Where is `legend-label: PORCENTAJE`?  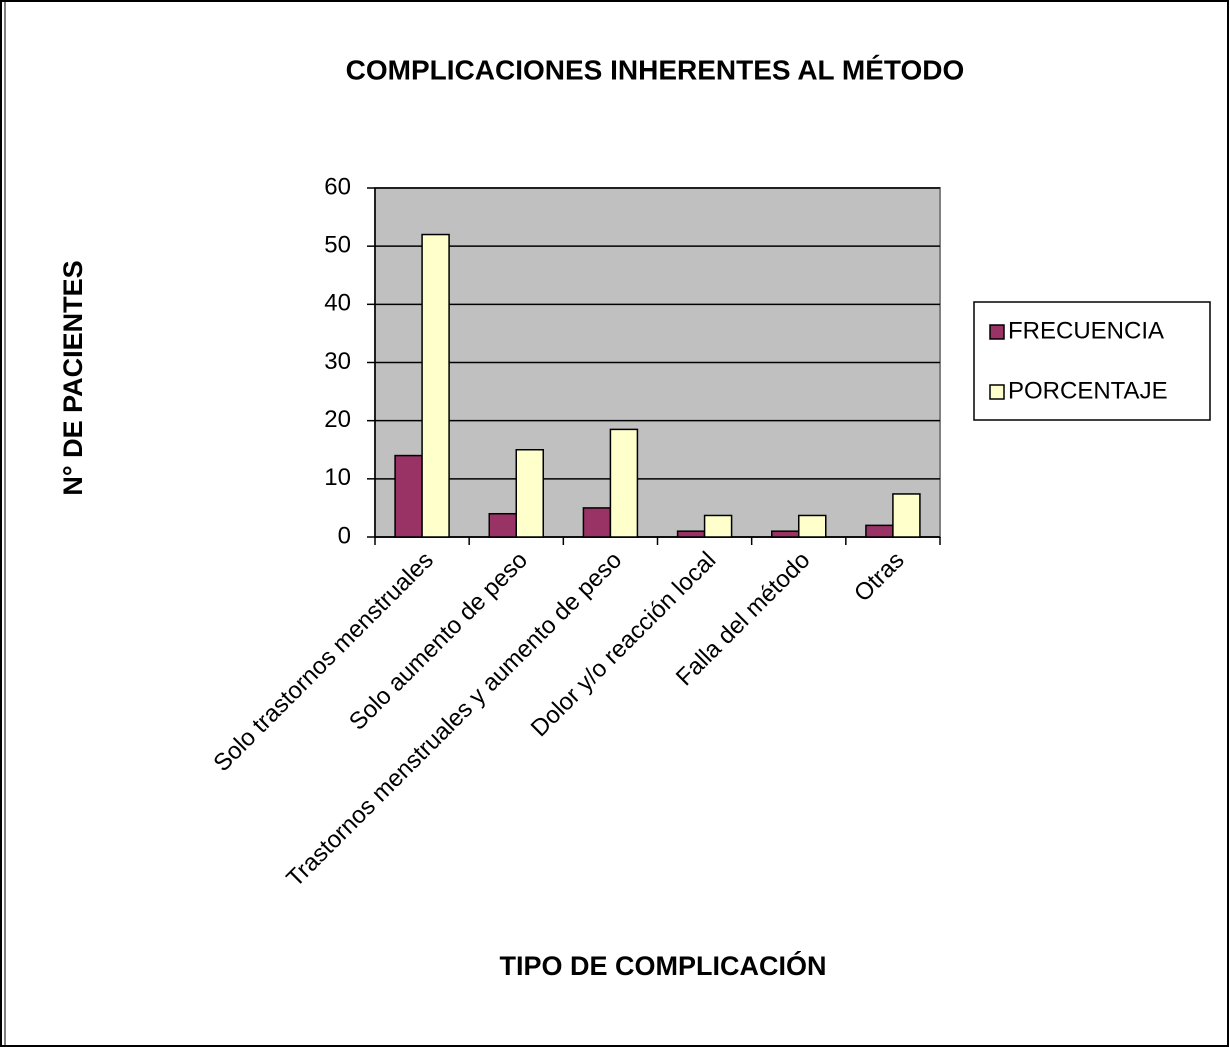
legend-label: PORCENTAJE is located at coordinates (1088, 390).